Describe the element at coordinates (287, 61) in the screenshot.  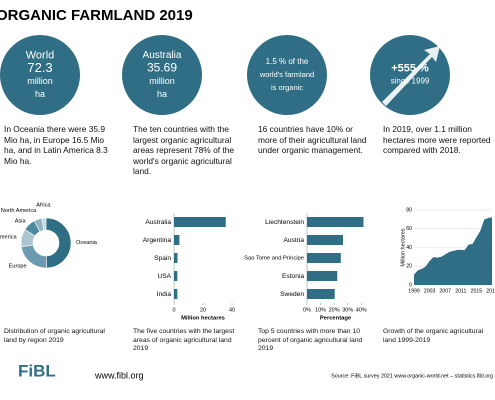
I see `stat-line: 1.5 % of the` at that location.